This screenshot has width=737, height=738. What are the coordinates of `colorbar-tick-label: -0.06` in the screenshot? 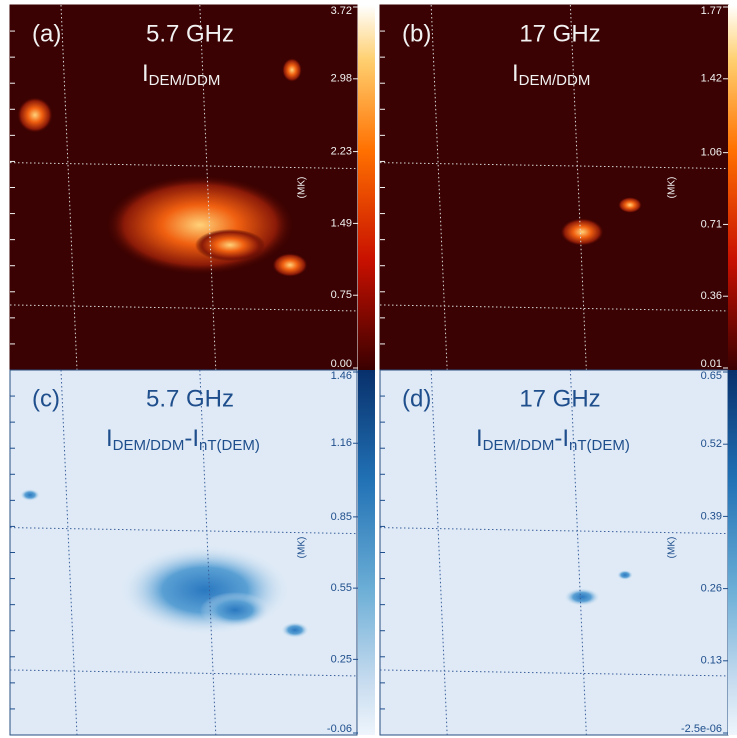 It's located at (339, 729).